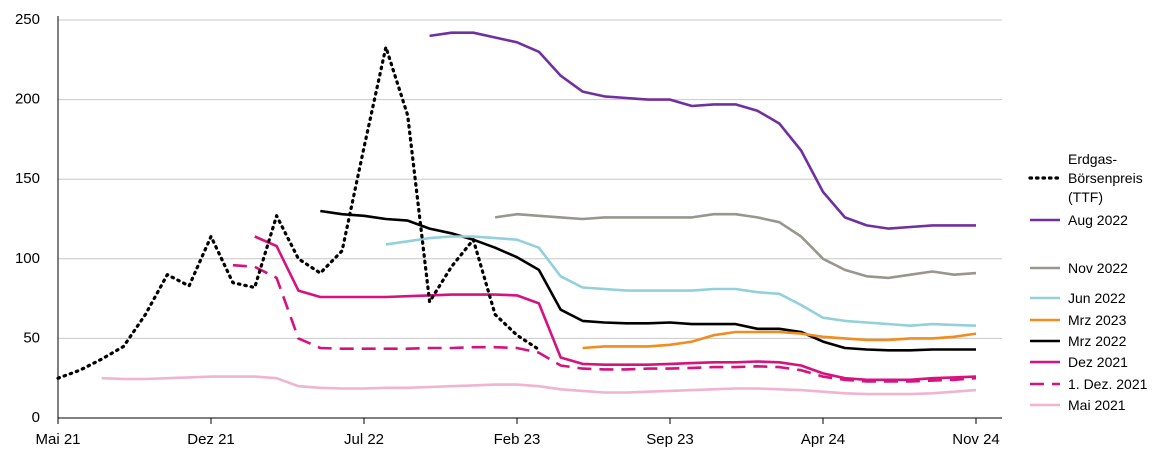 Image resolution: width=1168 pixels, height=452 pixels. I want to click on legend-label: Jun 2022, so click(1097, 297).